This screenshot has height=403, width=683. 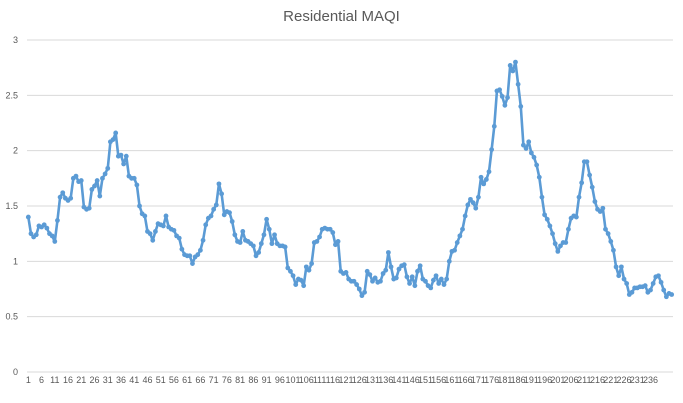 I want to click on x-tick-label: 21, so click(x=81, y=380).